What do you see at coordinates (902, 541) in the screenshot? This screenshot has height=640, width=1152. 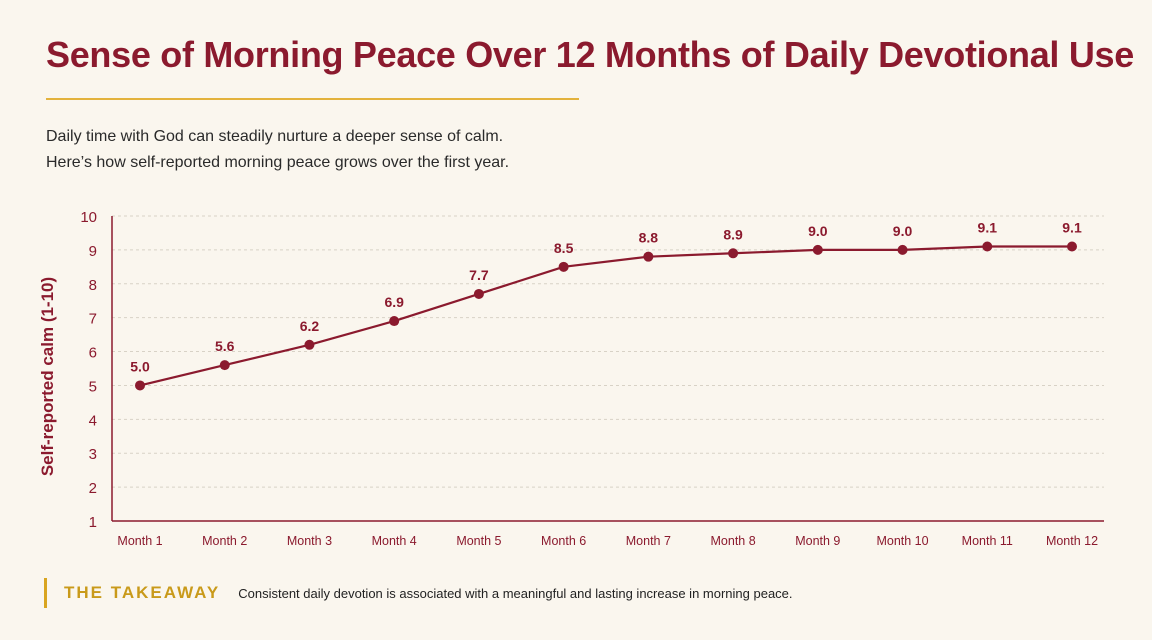 I see `x-tick-label: Month 10` at bounding box center [902, 541].